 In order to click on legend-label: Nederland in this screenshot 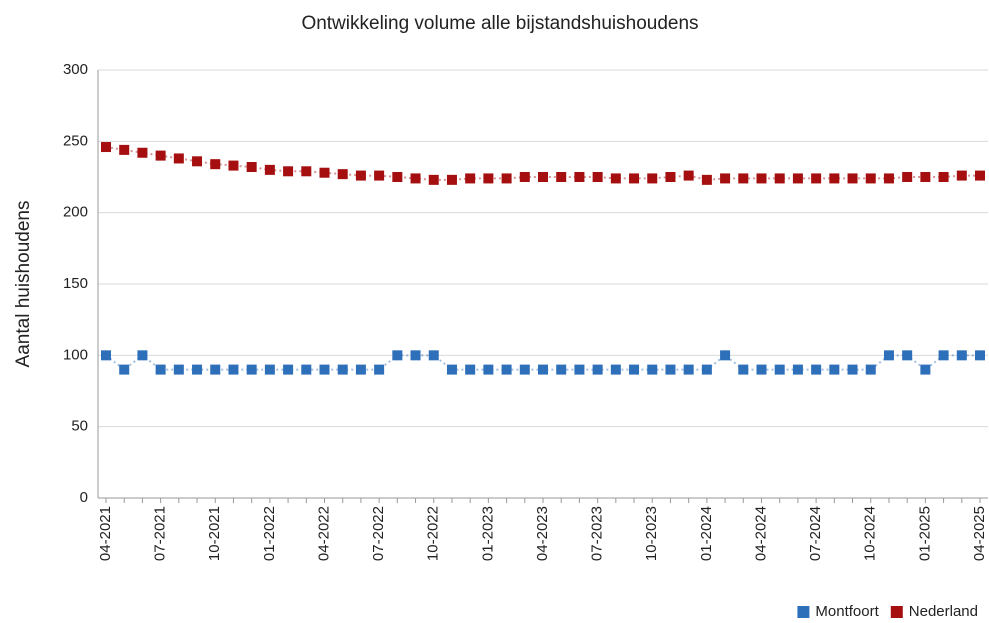, I will do `click(943, 611)`.